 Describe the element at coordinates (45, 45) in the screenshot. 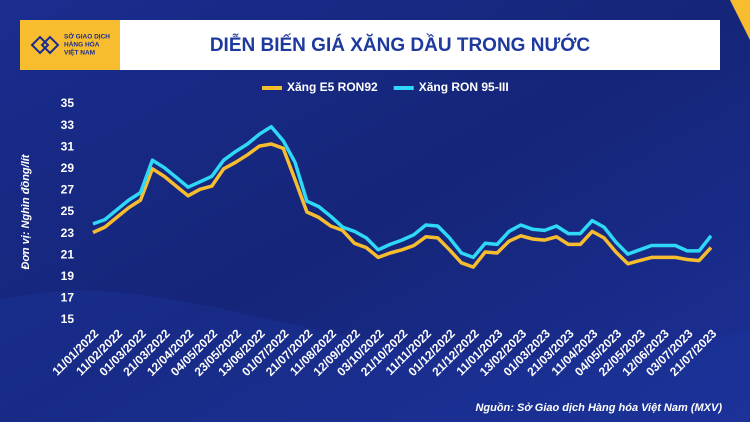

I see `logo-icon` at that location.